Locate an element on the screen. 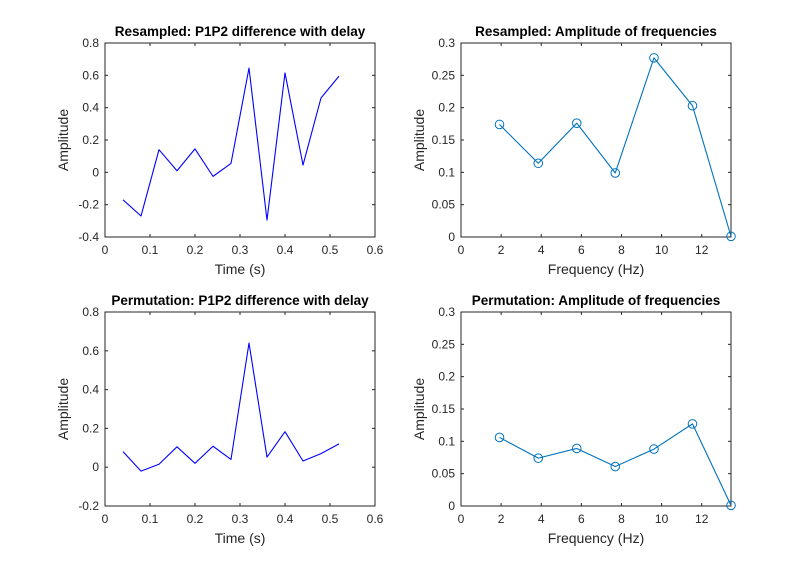 Image resolution: width=808 pixels, height=572 pixels. permutation-time-plot-box is located at coordinates (240, 409).